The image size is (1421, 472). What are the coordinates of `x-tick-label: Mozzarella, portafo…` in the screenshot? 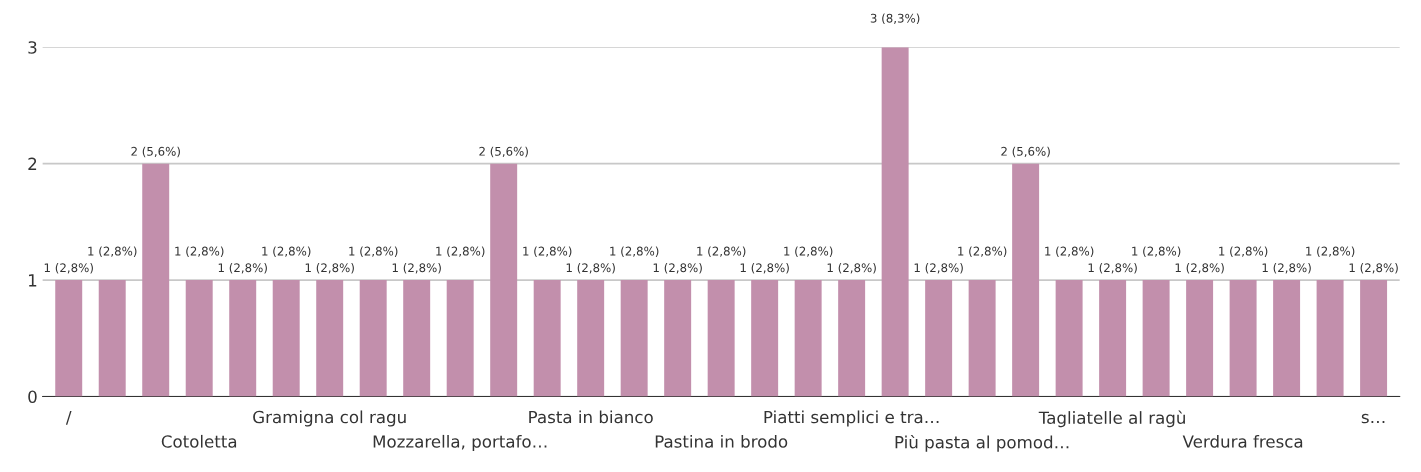 It's located at (460, 443).